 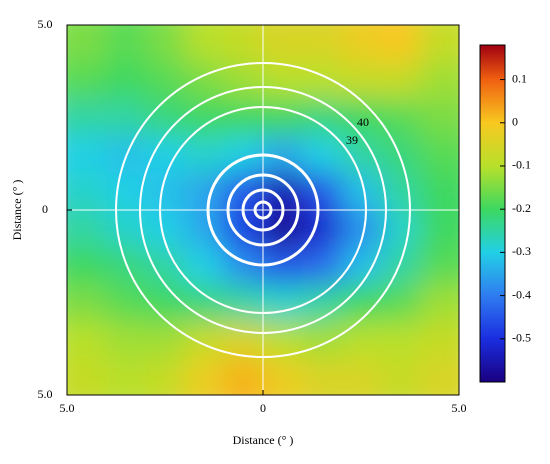 What do you see at coordinates (263, 408) in the screenshot?
I see `x-tick-label: 0` at bounding box center [263, 408].